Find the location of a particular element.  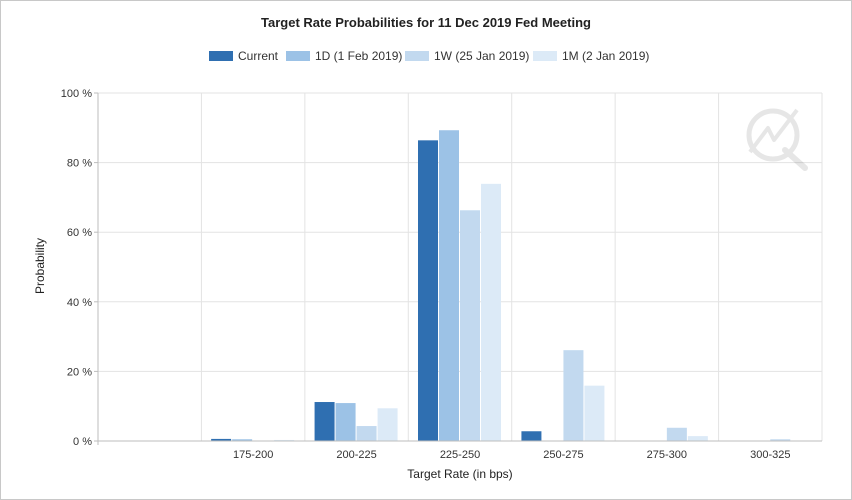

y-tick-label: 0 % is located at coordinates (82, 442).